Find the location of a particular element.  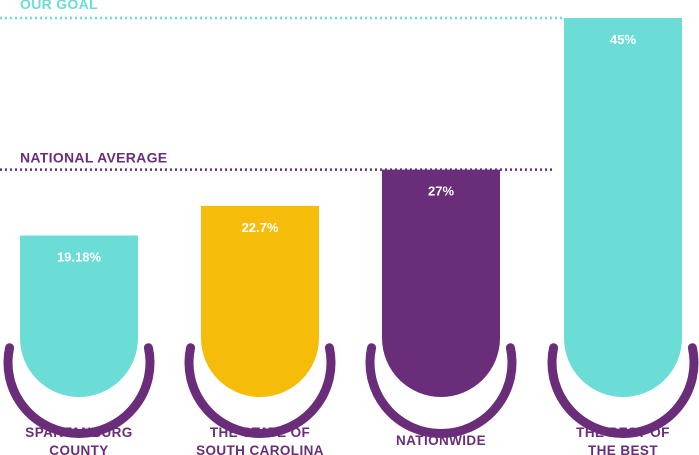

category-label: SPARTANBURG is located at coordinates (78, 432).